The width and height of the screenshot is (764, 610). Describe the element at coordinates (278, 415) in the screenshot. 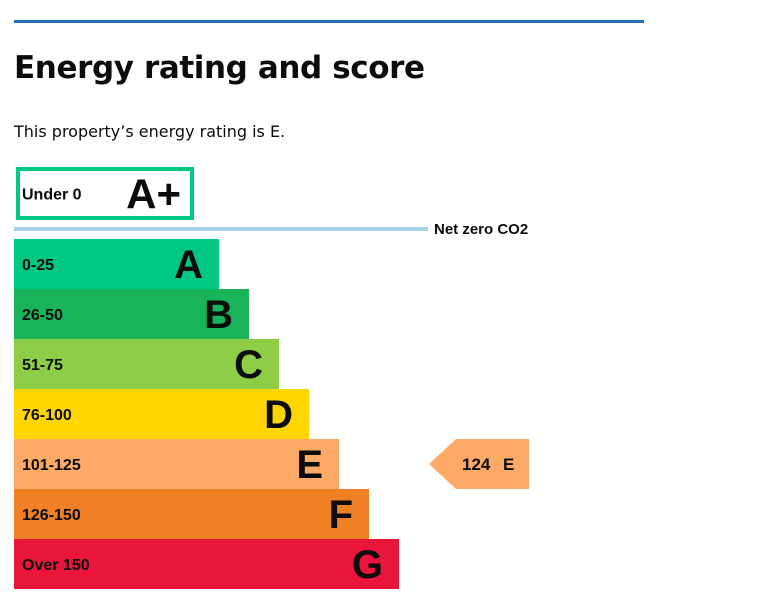

I see `band-d-letter: D` at that location.